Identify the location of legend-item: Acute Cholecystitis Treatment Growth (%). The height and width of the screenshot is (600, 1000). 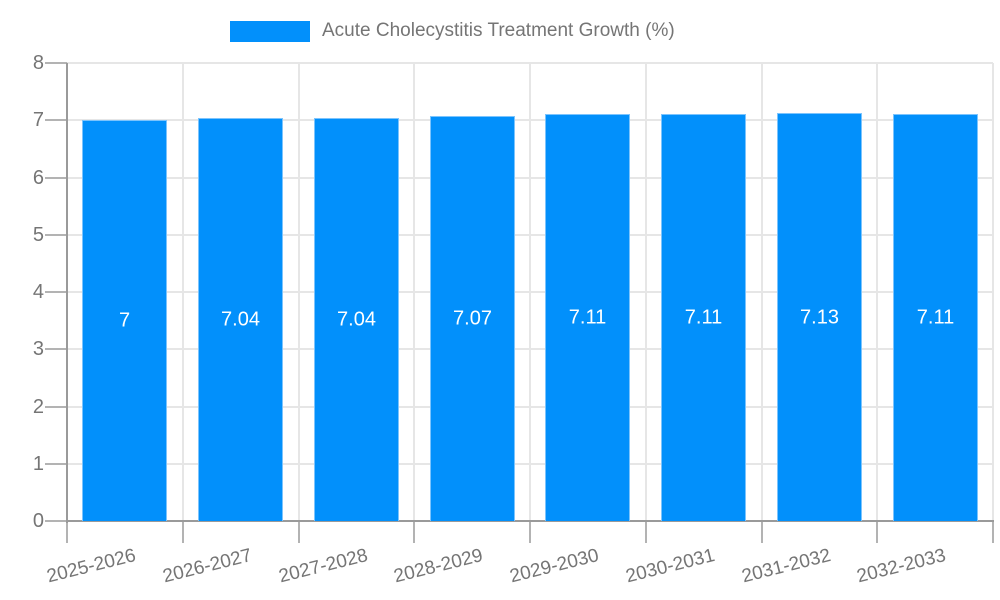
(452, 31).